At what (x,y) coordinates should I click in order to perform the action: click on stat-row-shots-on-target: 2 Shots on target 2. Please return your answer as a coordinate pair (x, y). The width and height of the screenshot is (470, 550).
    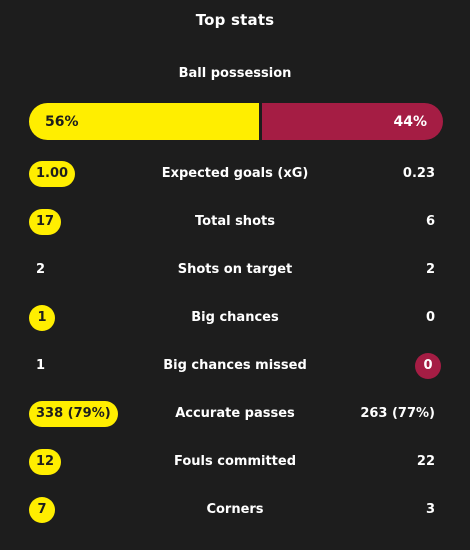
    Looking at the image, I should click on (235, 270).